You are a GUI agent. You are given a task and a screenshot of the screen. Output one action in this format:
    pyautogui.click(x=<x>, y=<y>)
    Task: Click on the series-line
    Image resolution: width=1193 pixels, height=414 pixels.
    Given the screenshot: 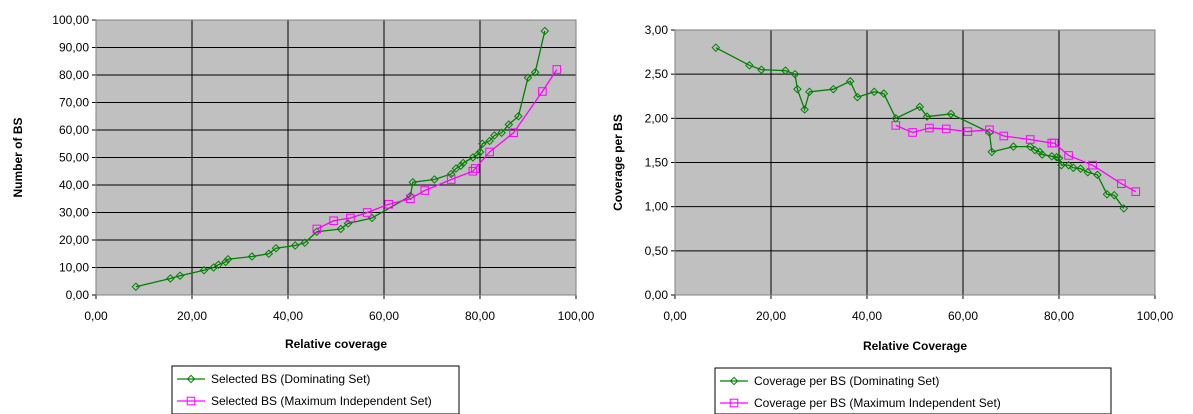 What is the action you would take?
    pyautogui.click(x=920, y=128)
    